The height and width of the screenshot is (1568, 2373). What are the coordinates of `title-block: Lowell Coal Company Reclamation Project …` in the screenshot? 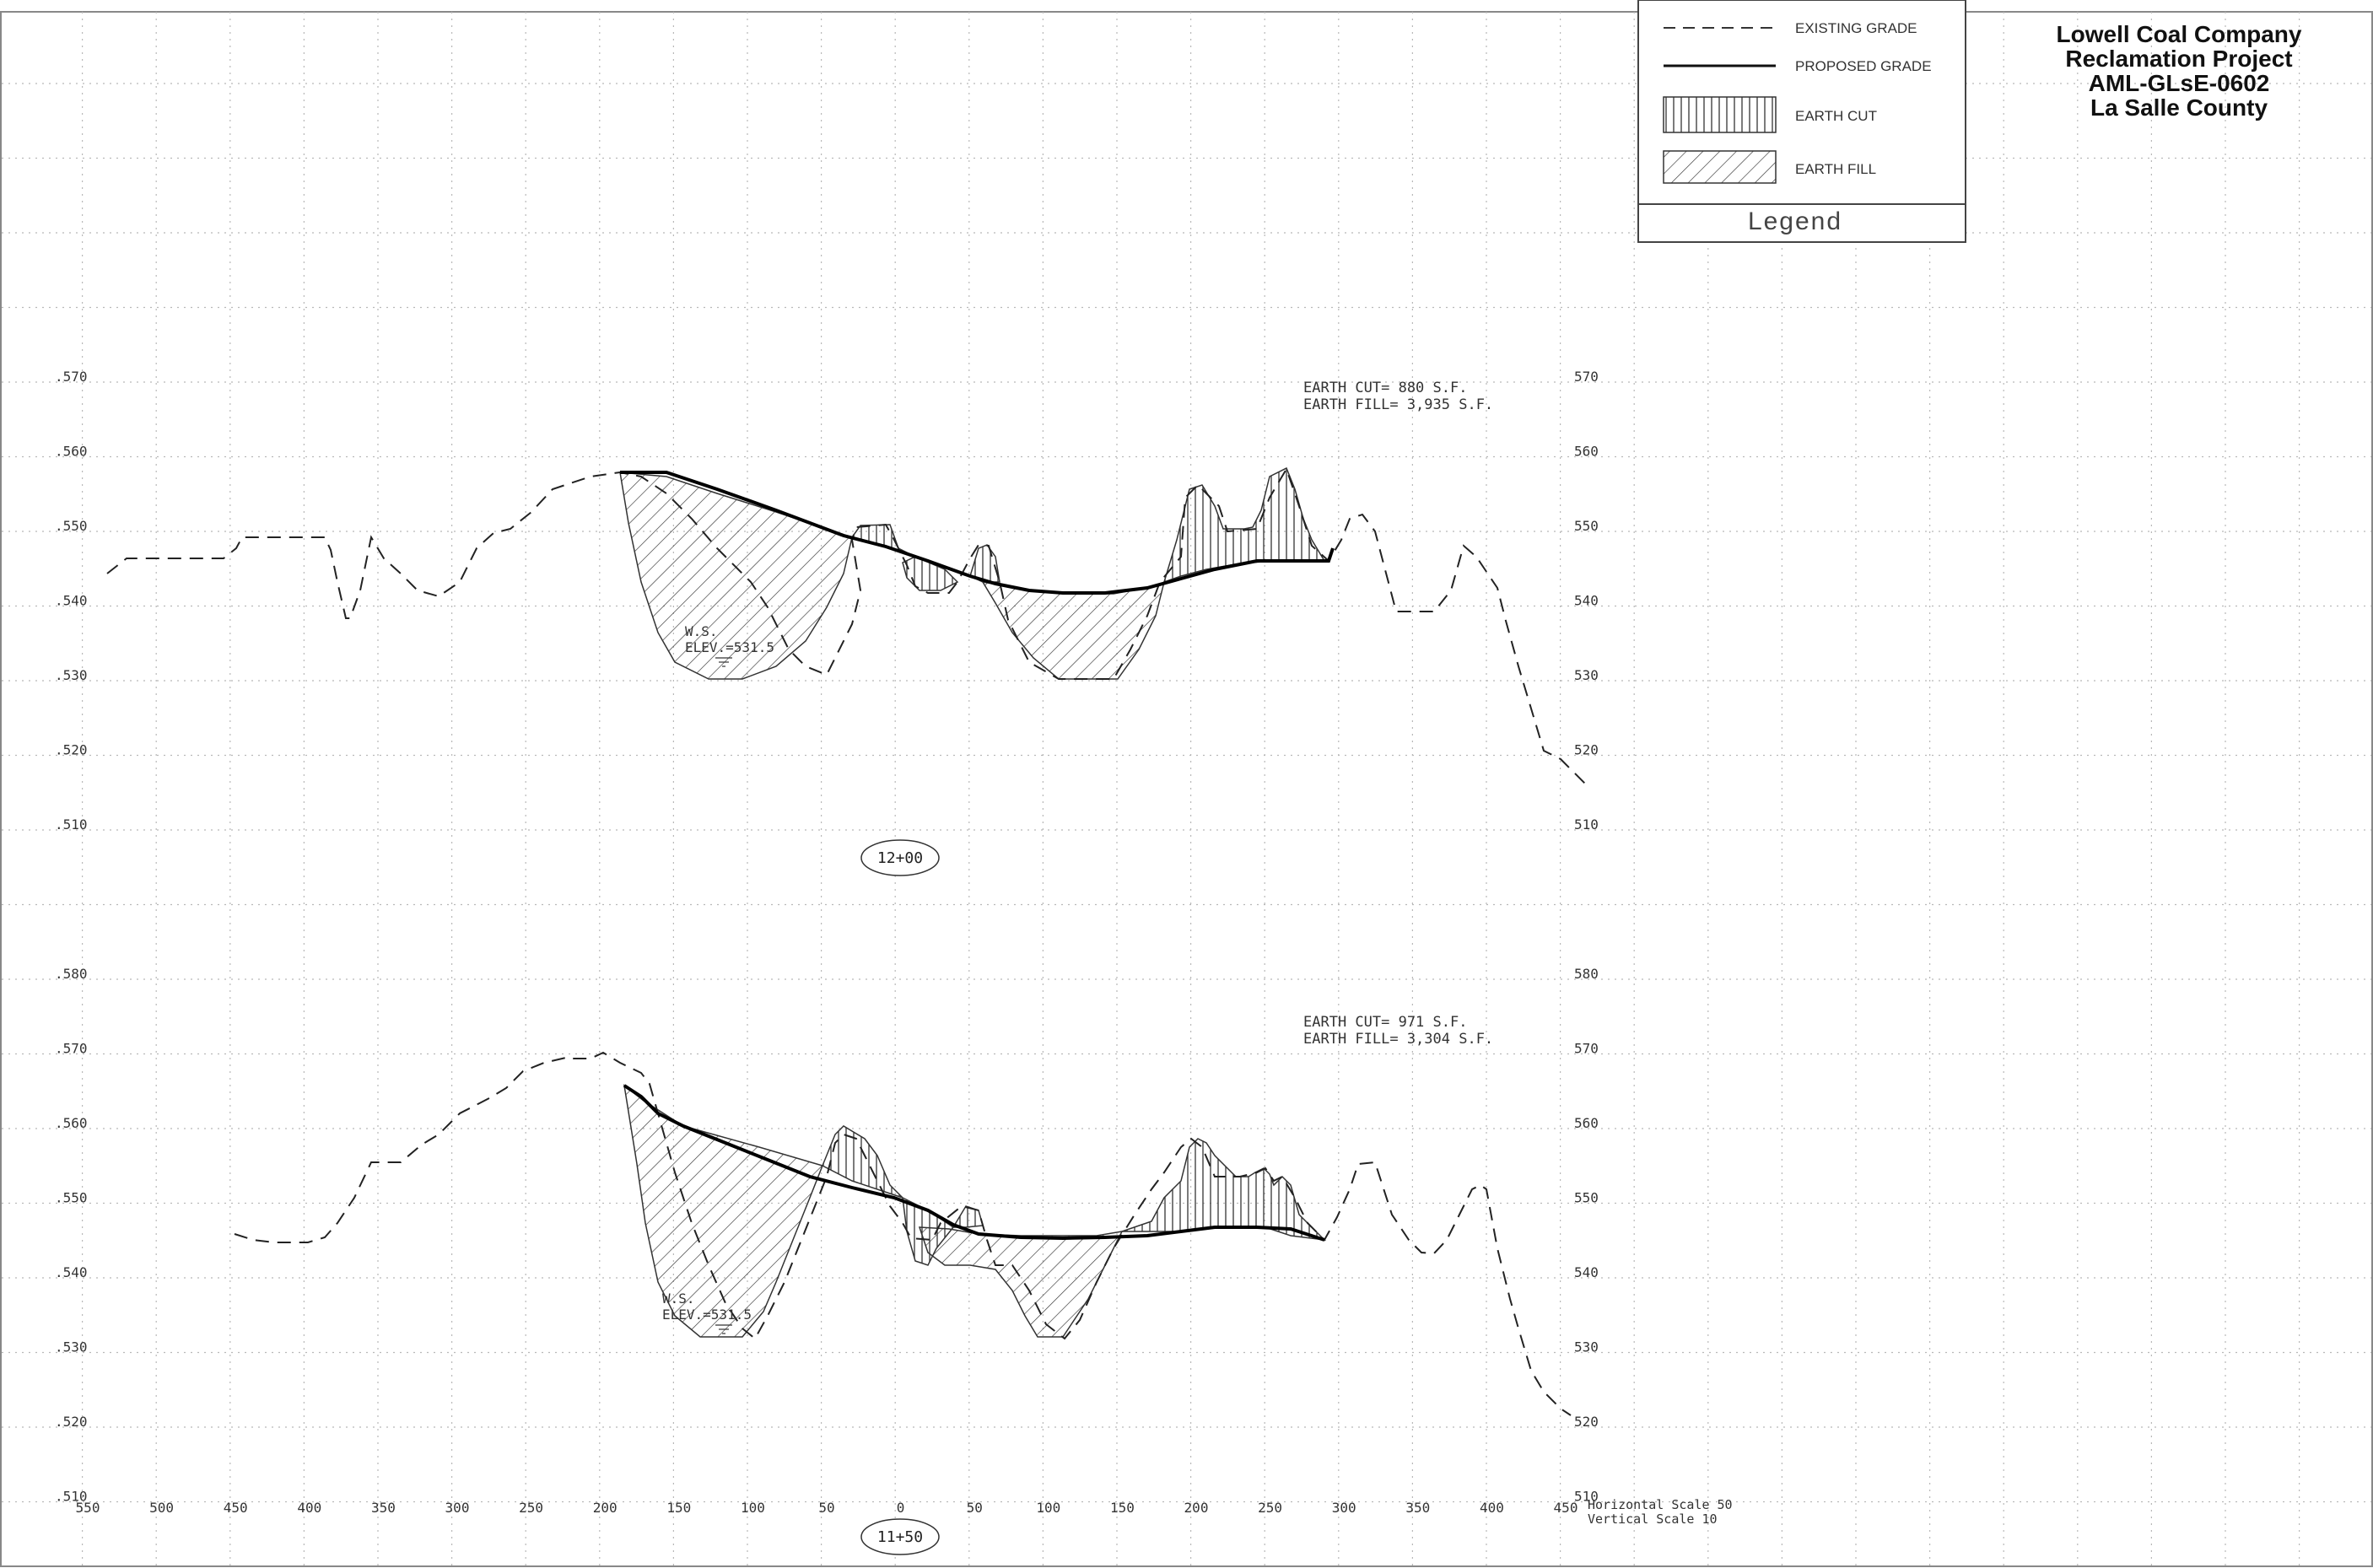 It's located at (2179, 71).